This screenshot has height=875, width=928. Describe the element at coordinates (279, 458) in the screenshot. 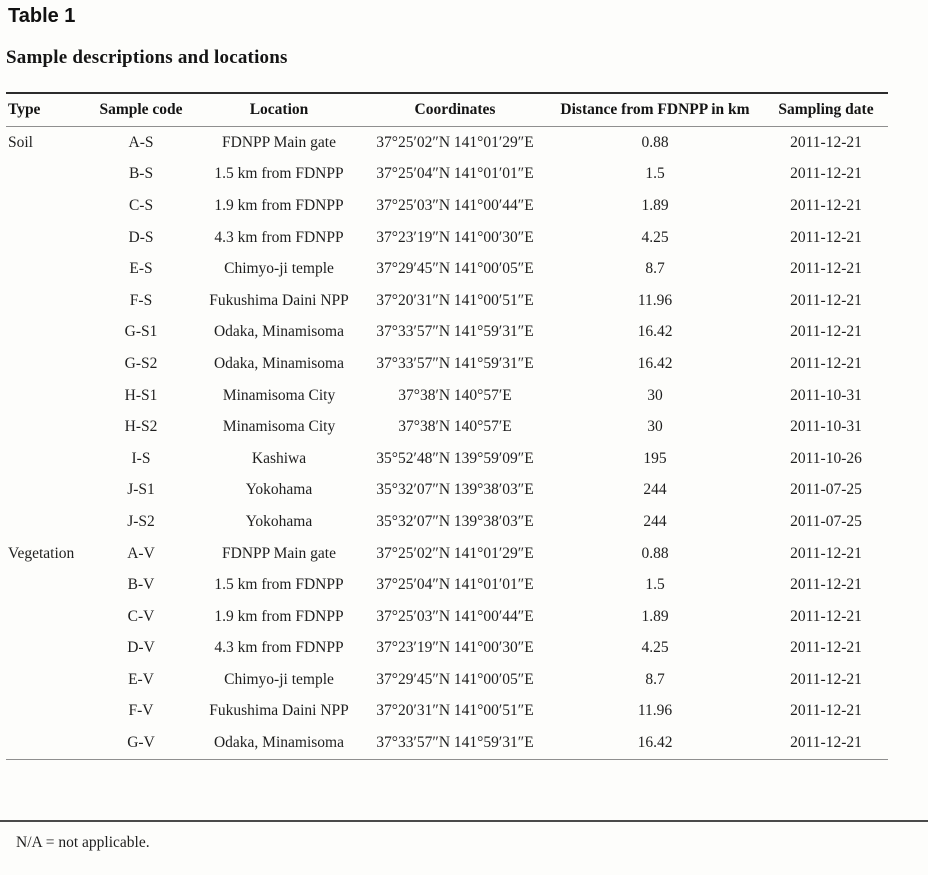

I see `cell-location: Kashiwa` at that location.